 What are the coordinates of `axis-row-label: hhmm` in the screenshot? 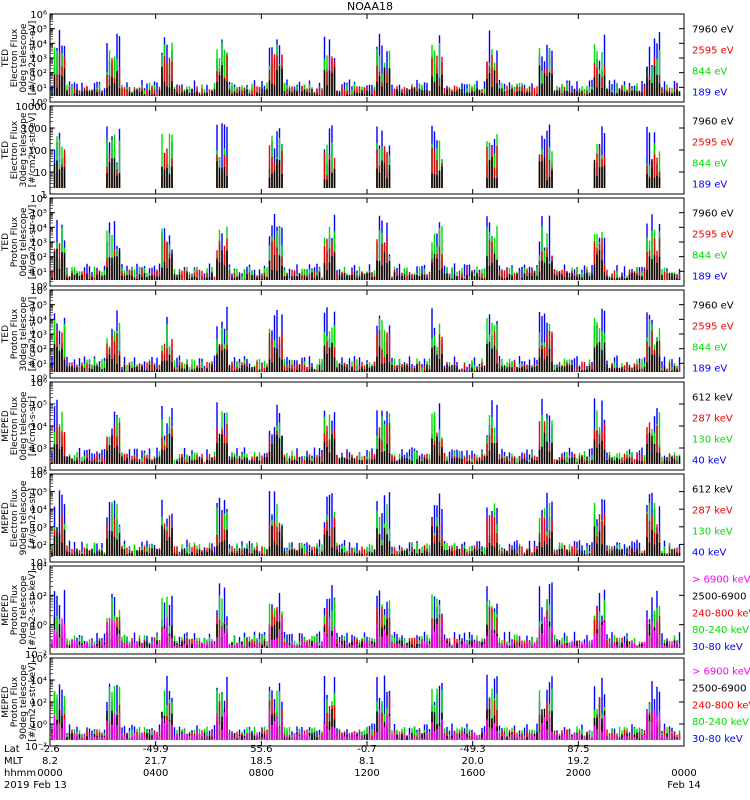 It's located at (20, 773).